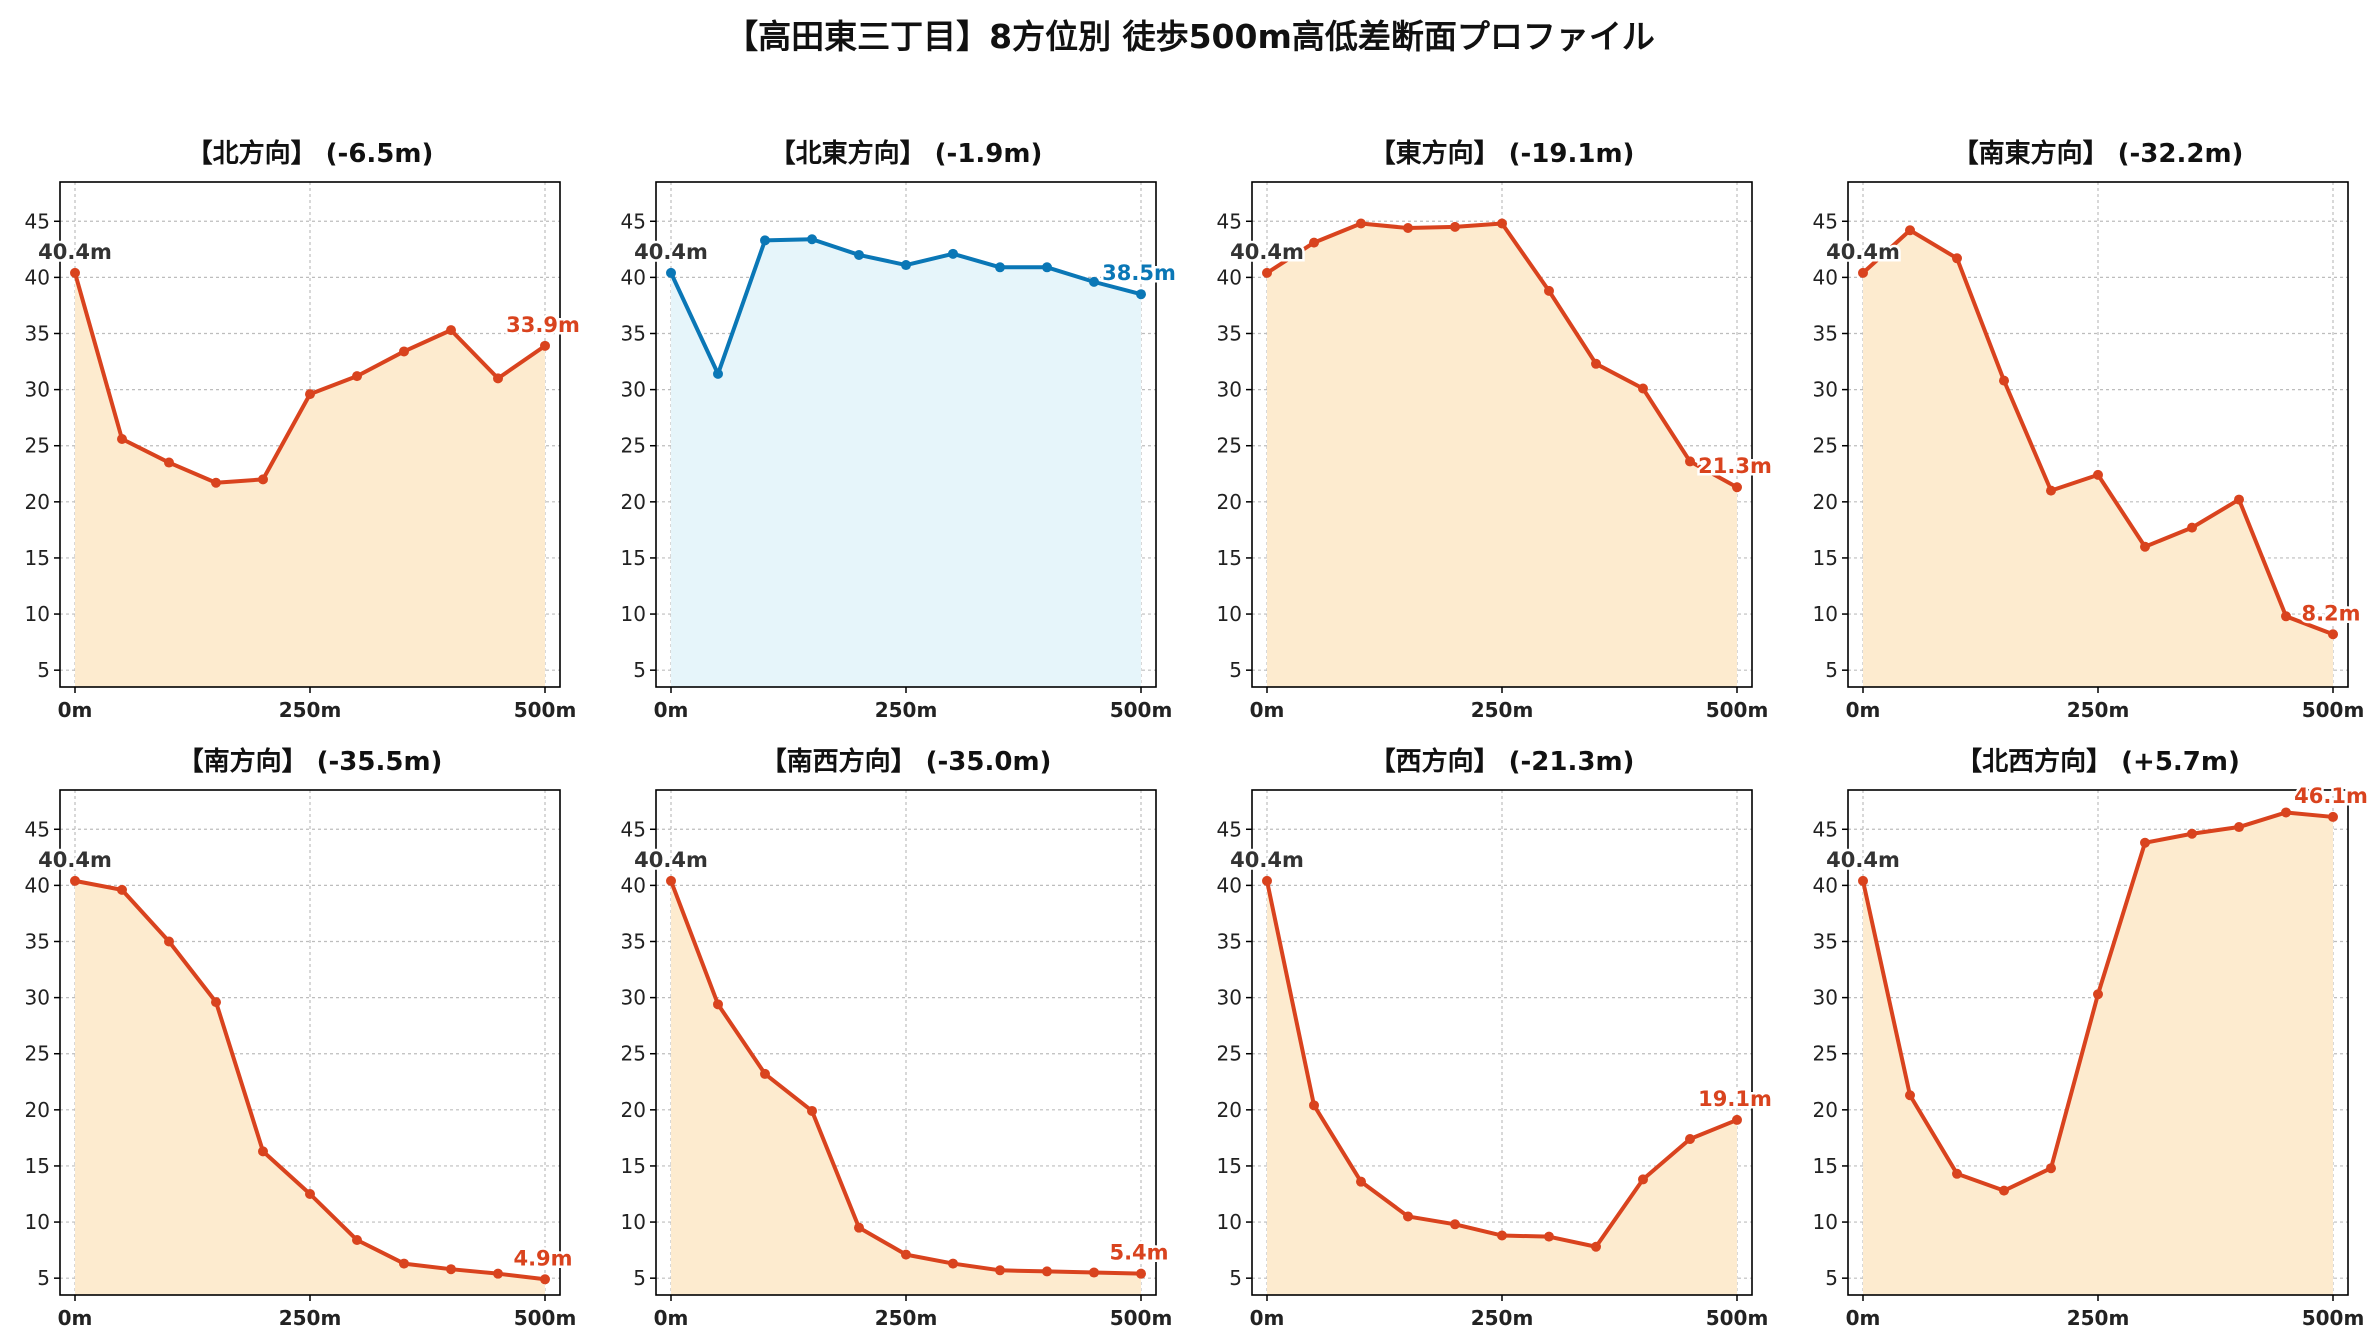  Describe the element at coordinates (1138, 1253) in the screenshot. I see `end-elevation-label: 5.4m` at that location.